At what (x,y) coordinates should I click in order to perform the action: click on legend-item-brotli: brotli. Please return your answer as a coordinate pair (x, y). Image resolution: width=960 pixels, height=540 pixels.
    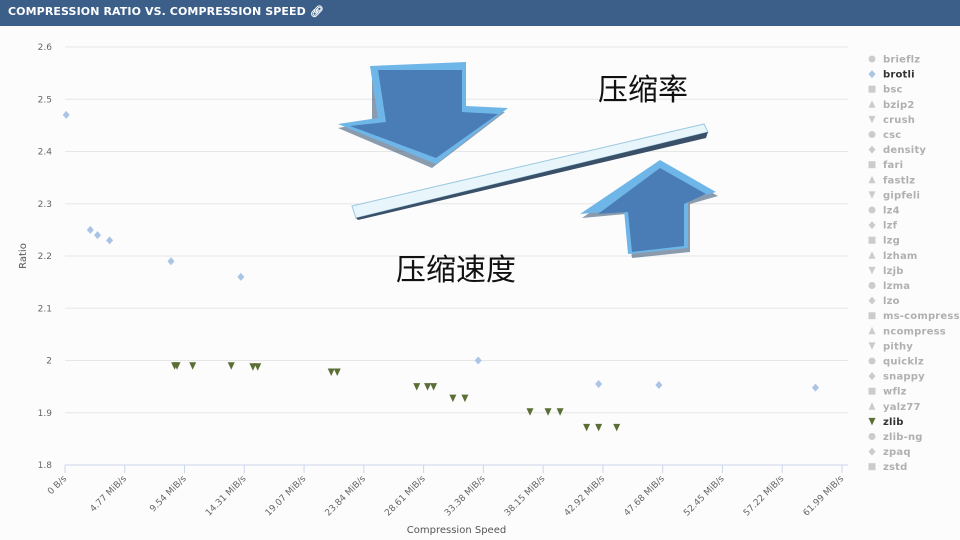
    Looking at the image, I should click on (891, 75).